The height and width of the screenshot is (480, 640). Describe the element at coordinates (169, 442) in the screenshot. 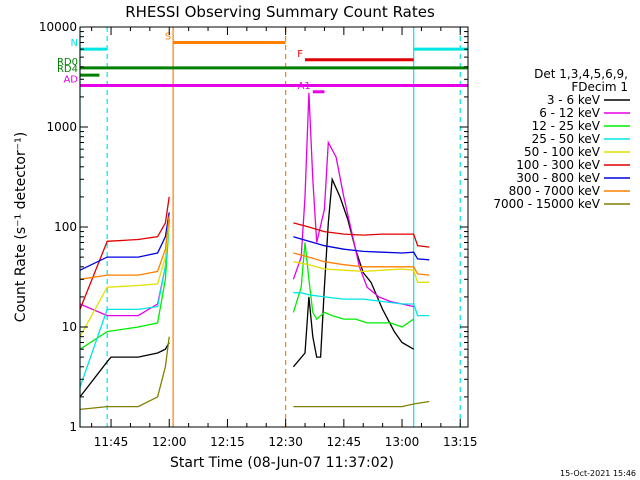

I see `x-tick-label: 12:00` at that location.